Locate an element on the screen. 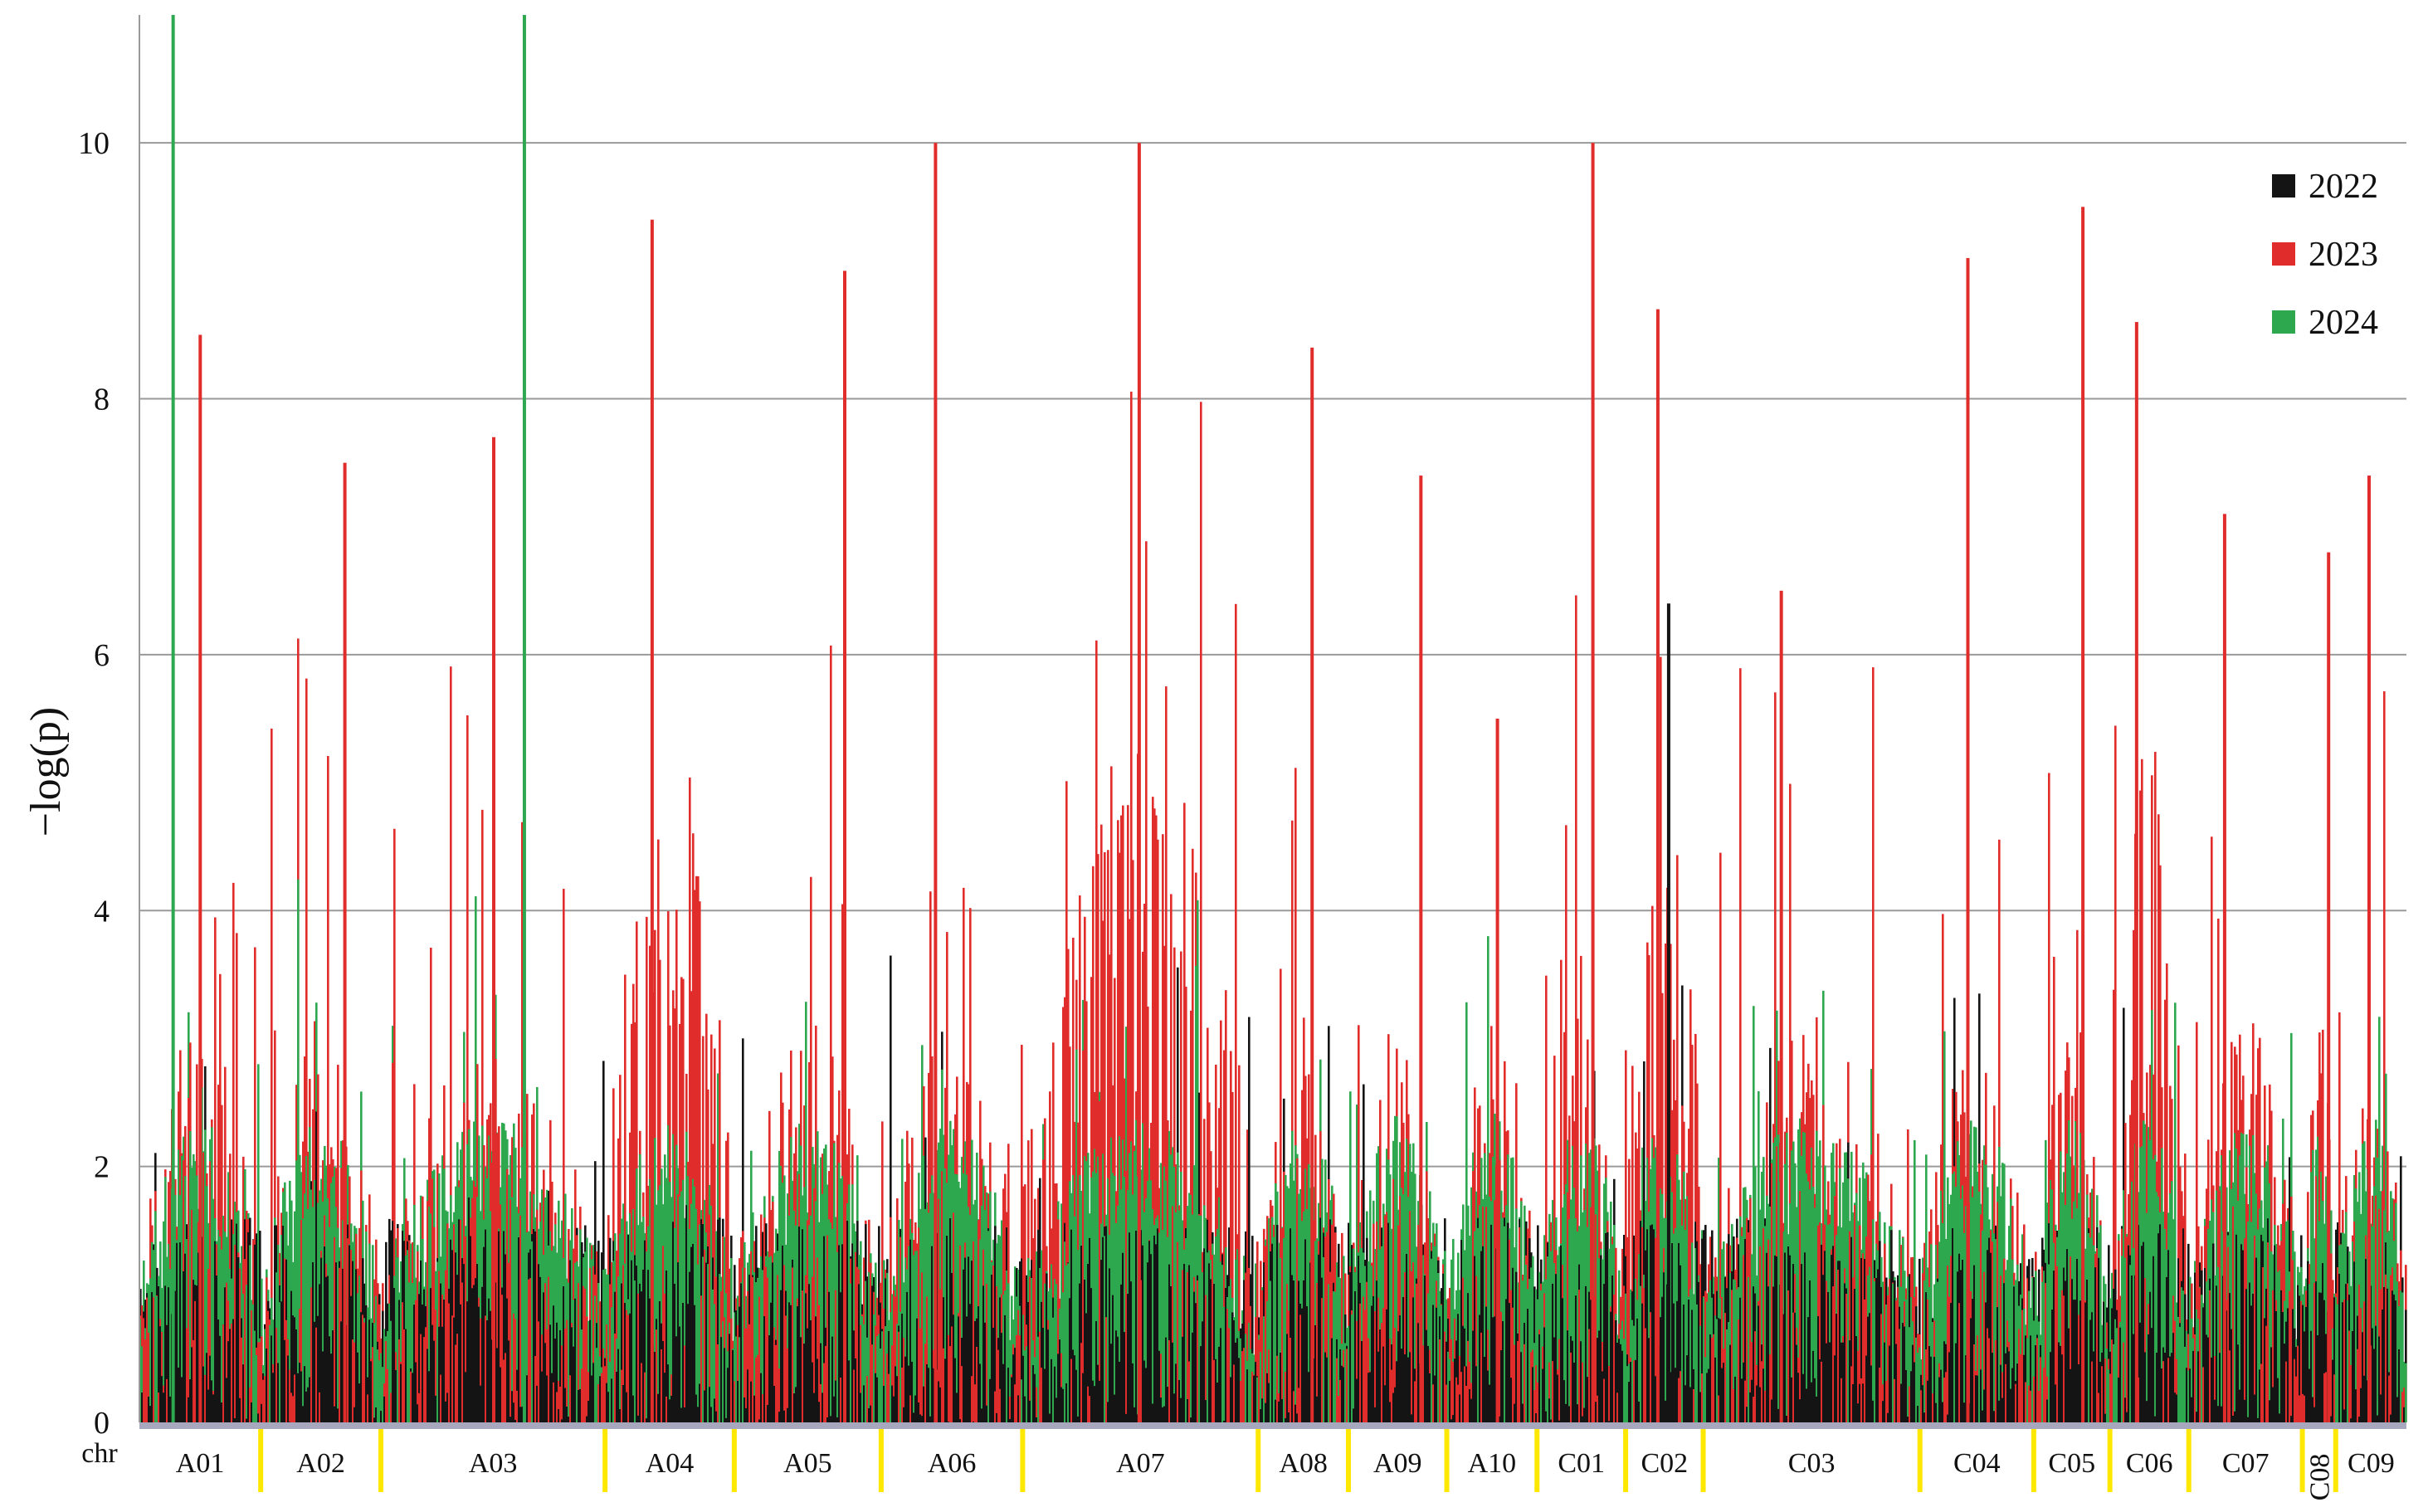  y-axis-label: −log(p) is located at coordinates (46, 771).